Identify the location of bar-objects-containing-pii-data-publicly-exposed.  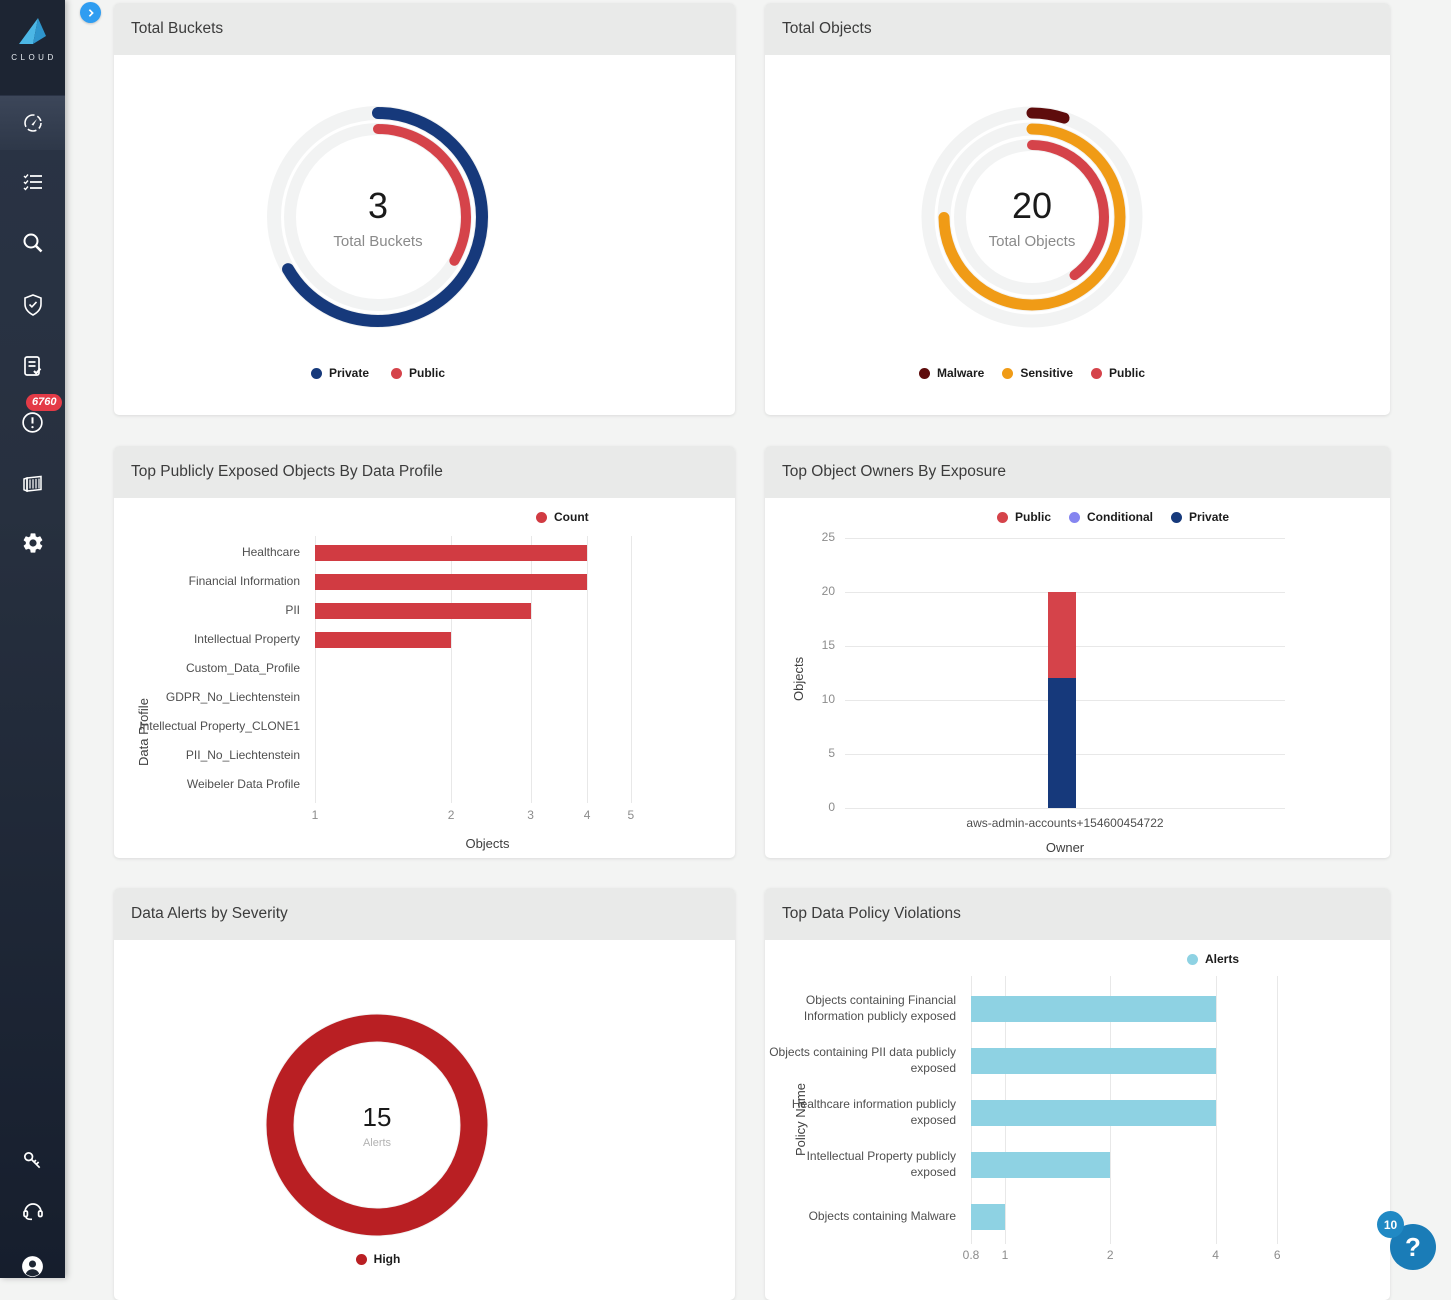
(1093, 1061).